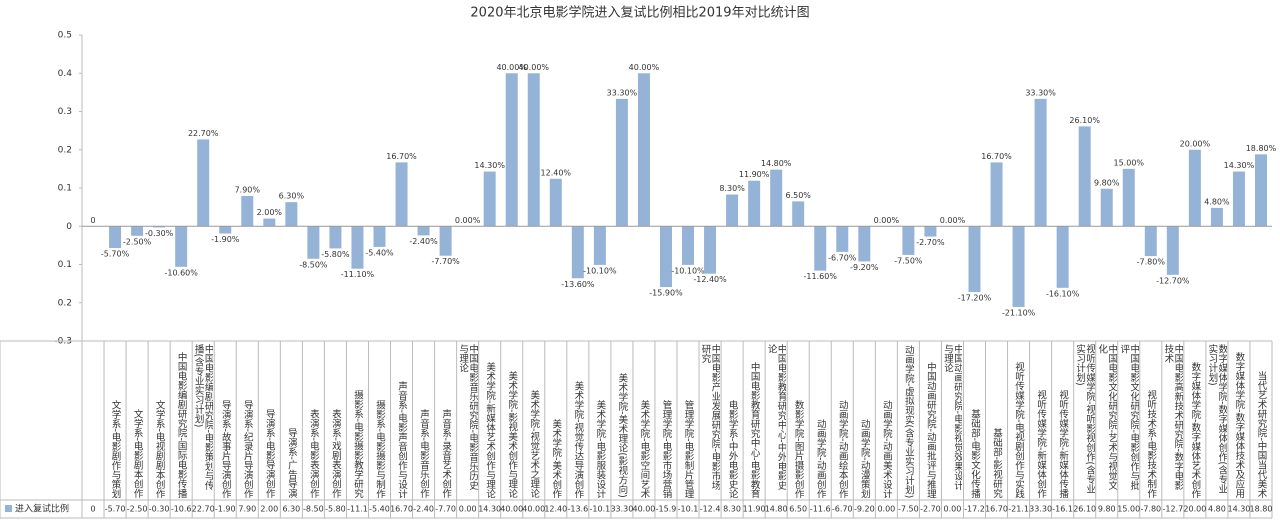 This screenshot has width=1280, height=524. What do you see at coordinates (137, 453) in the screenshot?
I see `x-tick-label: 文学系-电影剧本创作` at bounding box center [137, 453].